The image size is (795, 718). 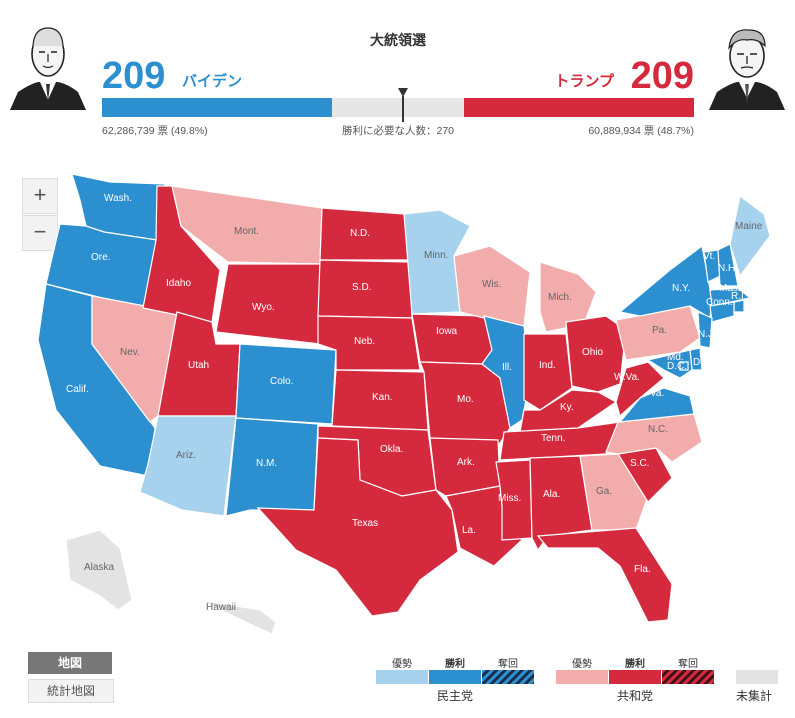 I want to click on uncounted-swatch, so click(x=757, y=677).